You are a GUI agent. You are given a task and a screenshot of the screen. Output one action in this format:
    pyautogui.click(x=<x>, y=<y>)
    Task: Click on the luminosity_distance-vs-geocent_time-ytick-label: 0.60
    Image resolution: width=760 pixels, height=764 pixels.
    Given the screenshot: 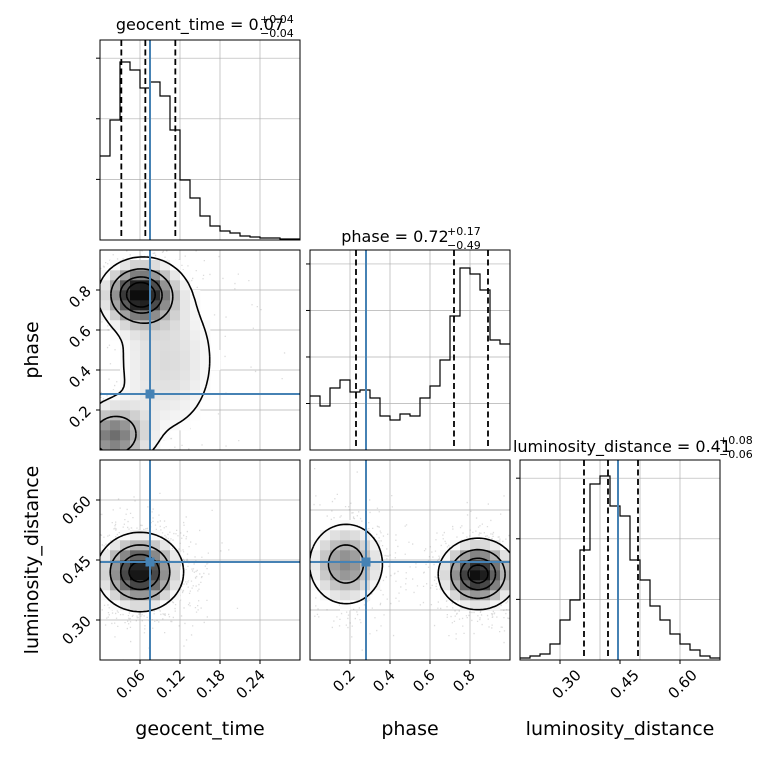 What is the action you would take?
    pyautogui.click(x=76, y=510)
    